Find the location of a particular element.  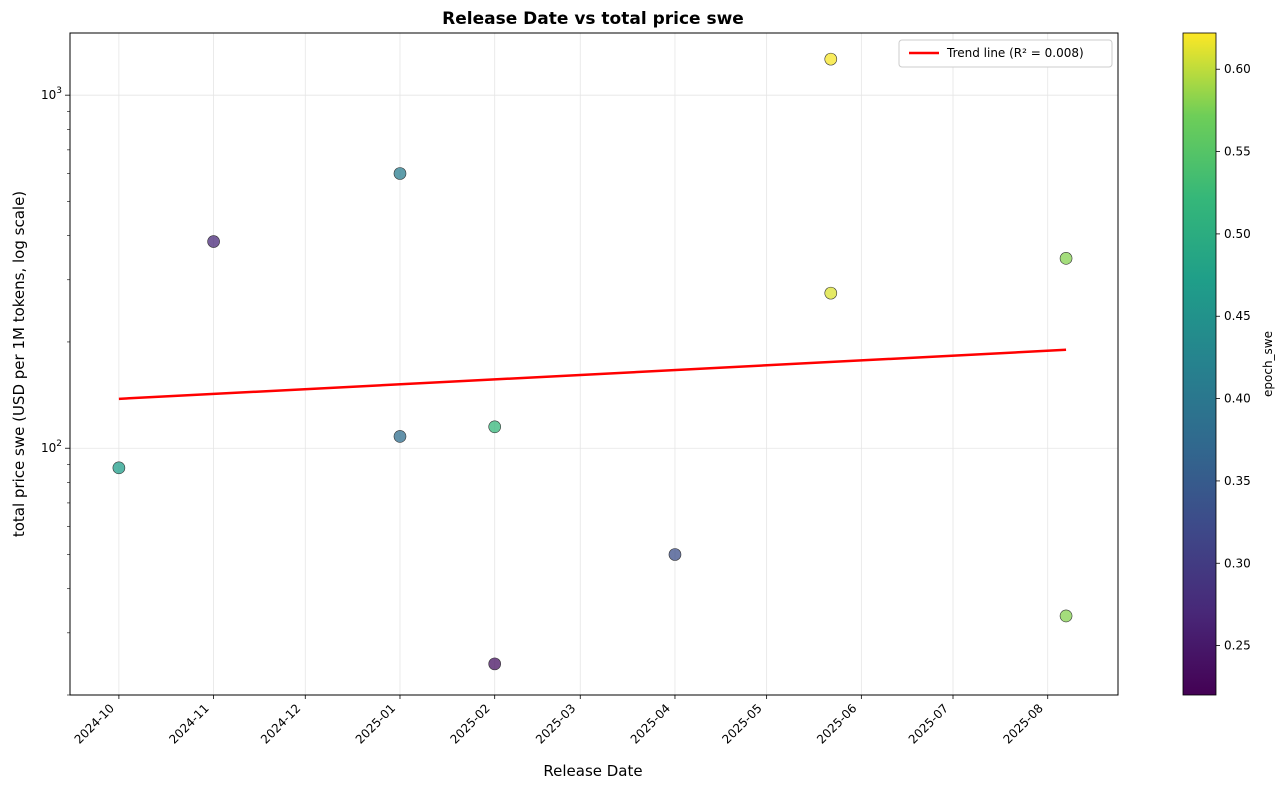

colorbar-gradient is located at coordinates (1199, 364).